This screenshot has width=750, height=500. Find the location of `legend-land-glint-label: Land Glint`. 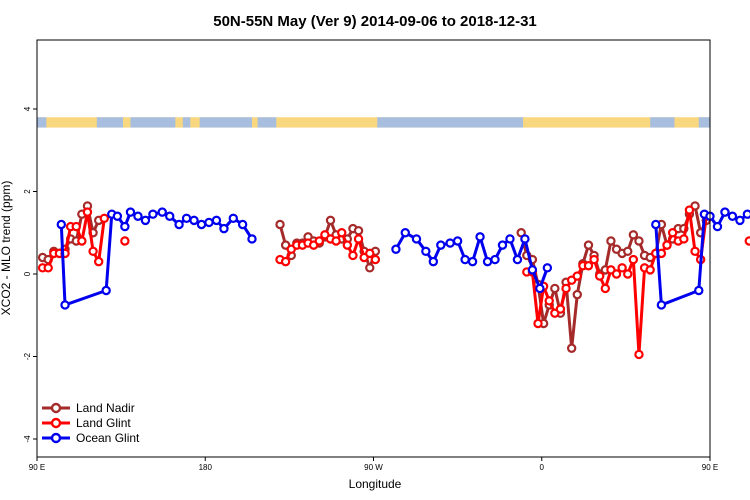

legend-land-glint-label: Land Glint is located at coordinates (103, 423).